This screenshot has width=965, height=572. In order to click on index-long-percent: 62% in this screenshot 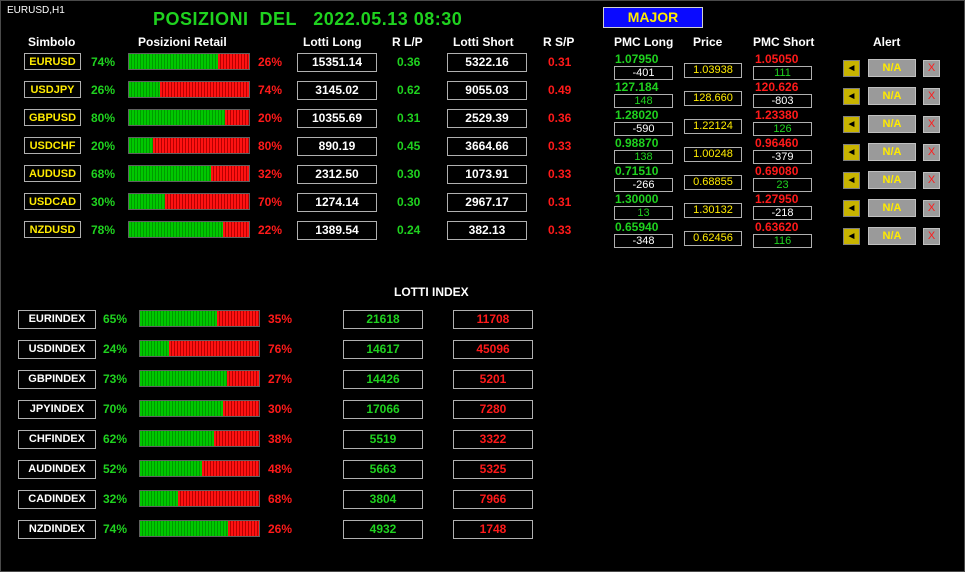, I will do `click(115, 439)`.